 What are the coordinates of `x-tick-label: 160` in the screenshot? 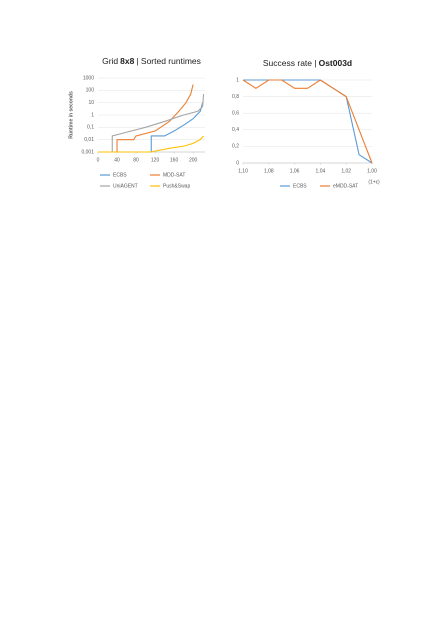 It's located at (174, 160).